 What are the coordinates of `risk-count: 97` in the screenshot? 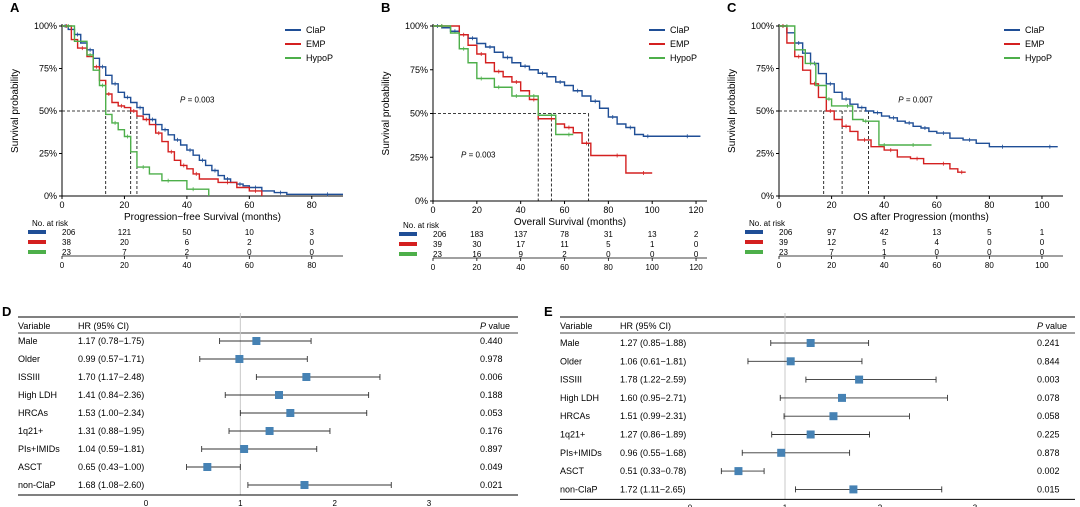 It's located at (831, 232).